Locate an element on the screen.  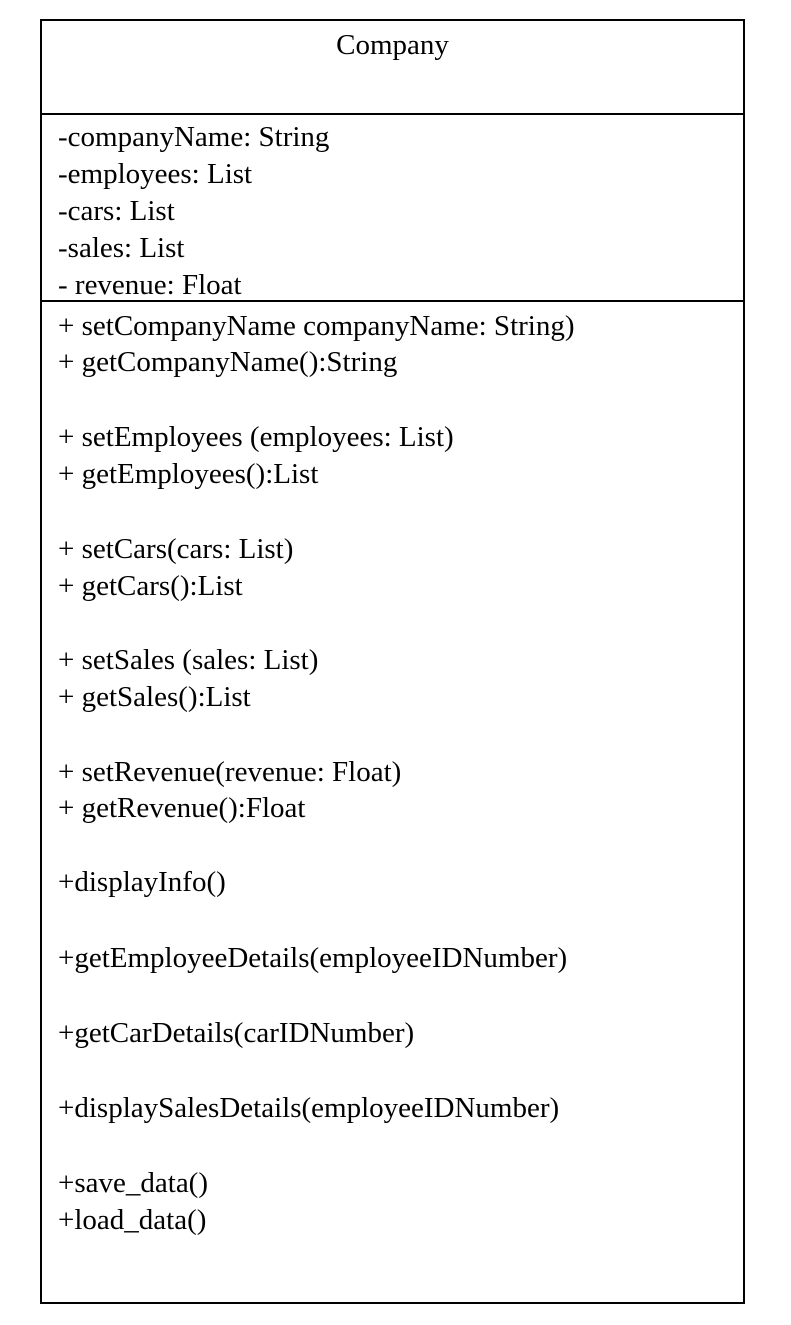
attribute-revenue: - revenue: Float is located at coordinates (150, 285).